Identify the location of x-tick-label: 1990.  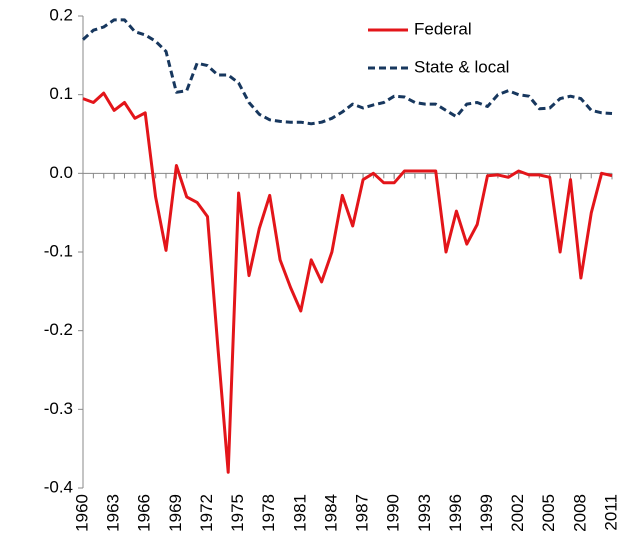
(393, 513).